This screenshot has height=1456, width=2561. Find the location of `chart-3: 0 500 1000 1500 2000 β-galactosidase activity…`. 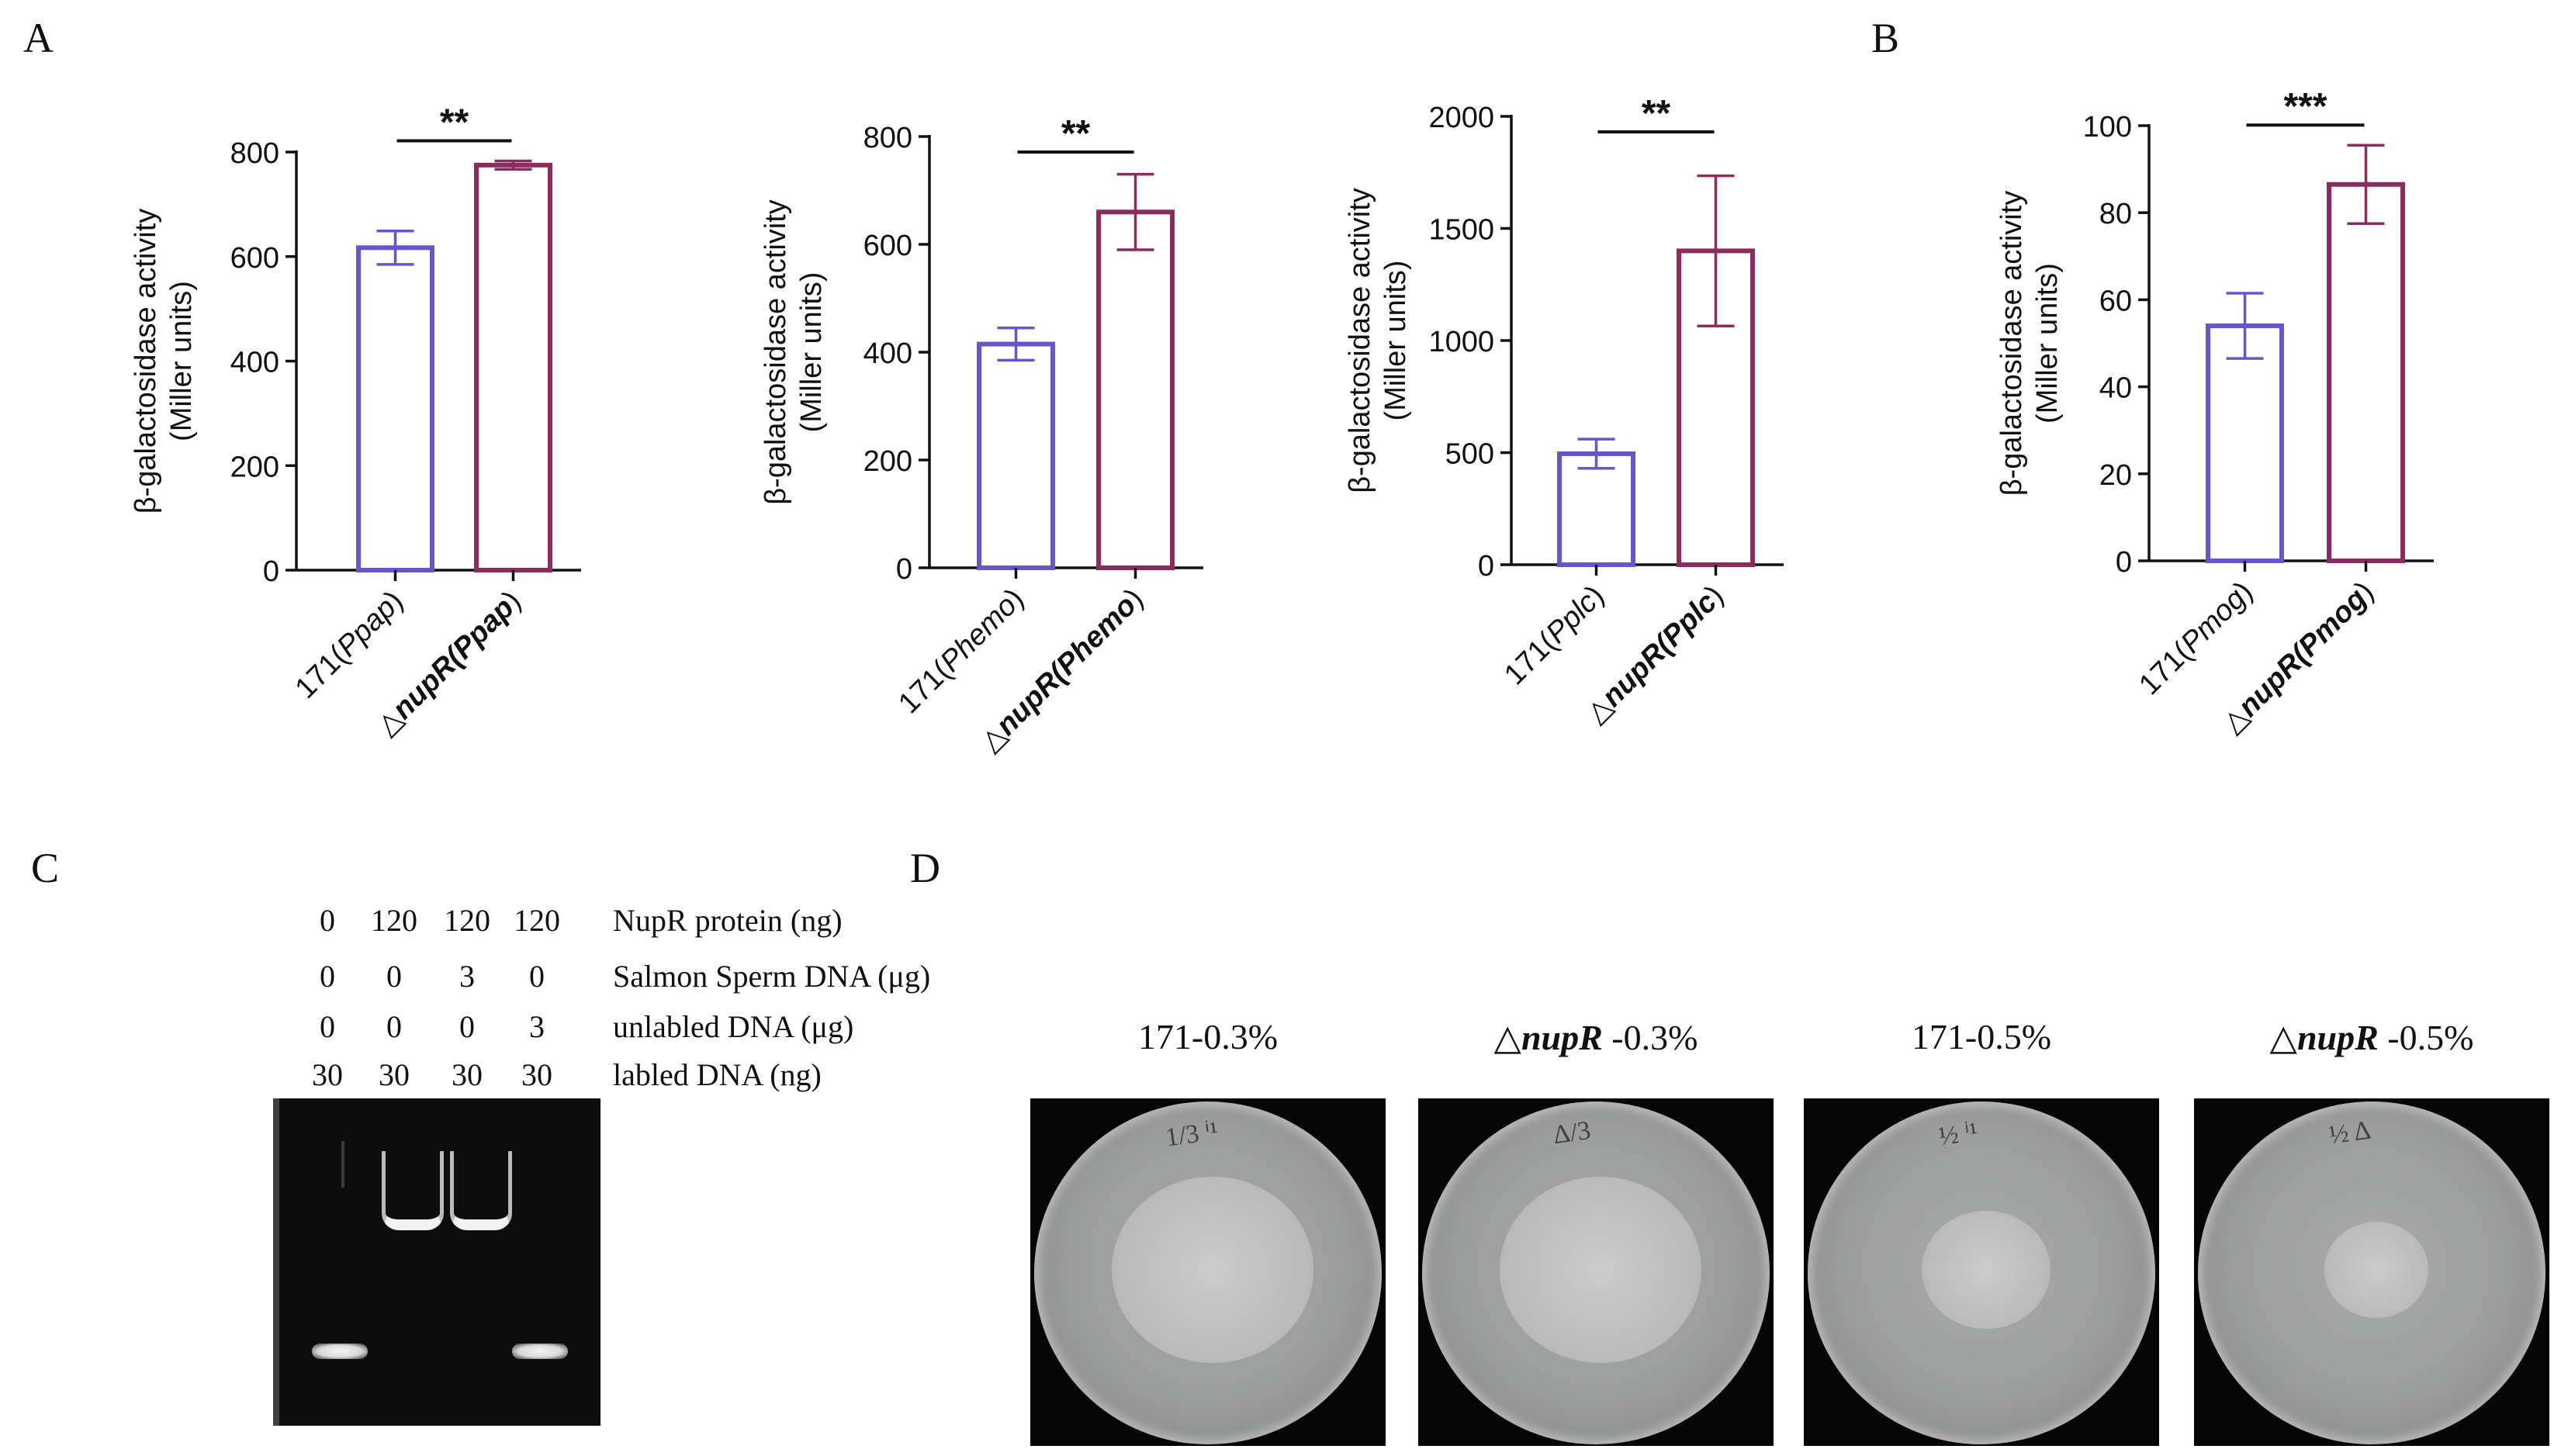

chart-3: 0 500 1000 1500 2000 β-galactosidase activity… is located at coordinates (1564, 411).